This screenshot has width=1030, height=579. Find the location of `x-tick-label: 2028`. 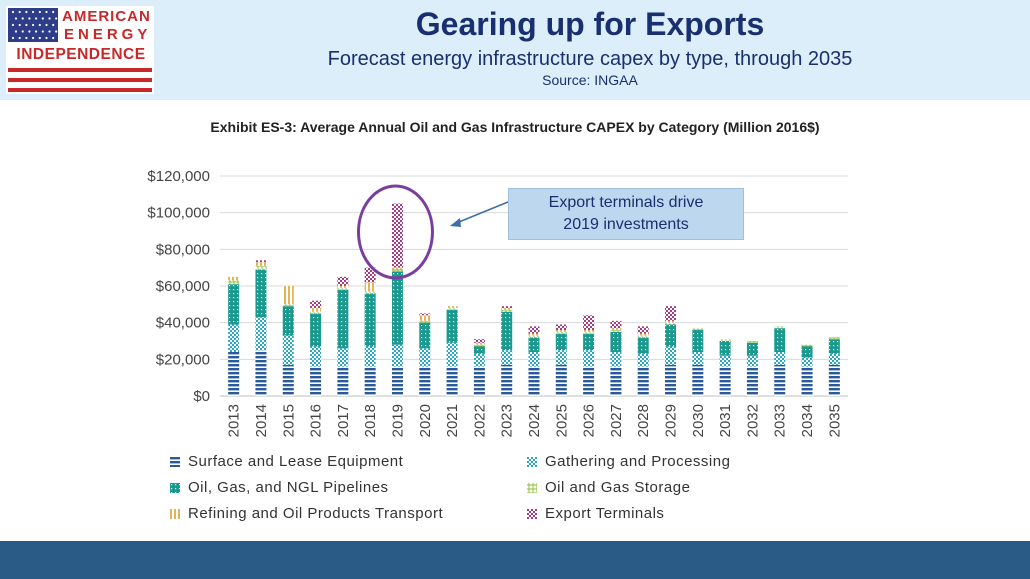

x-tick-label: 2028 is located at coordinates (643, 420).